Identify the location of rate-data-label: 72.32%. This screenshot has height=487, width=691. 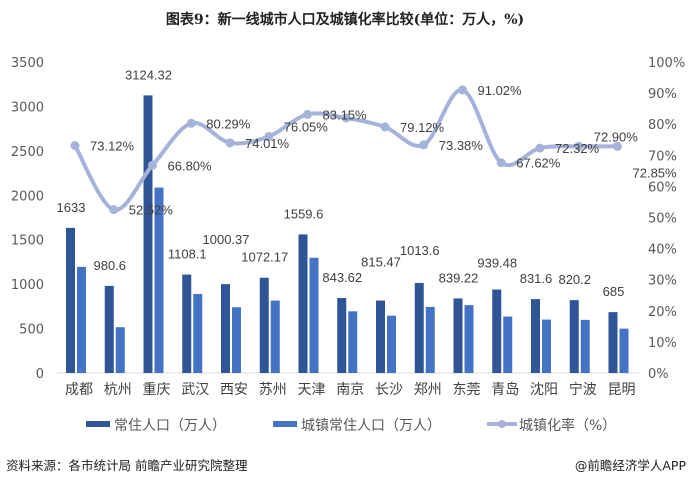
(577, 148).